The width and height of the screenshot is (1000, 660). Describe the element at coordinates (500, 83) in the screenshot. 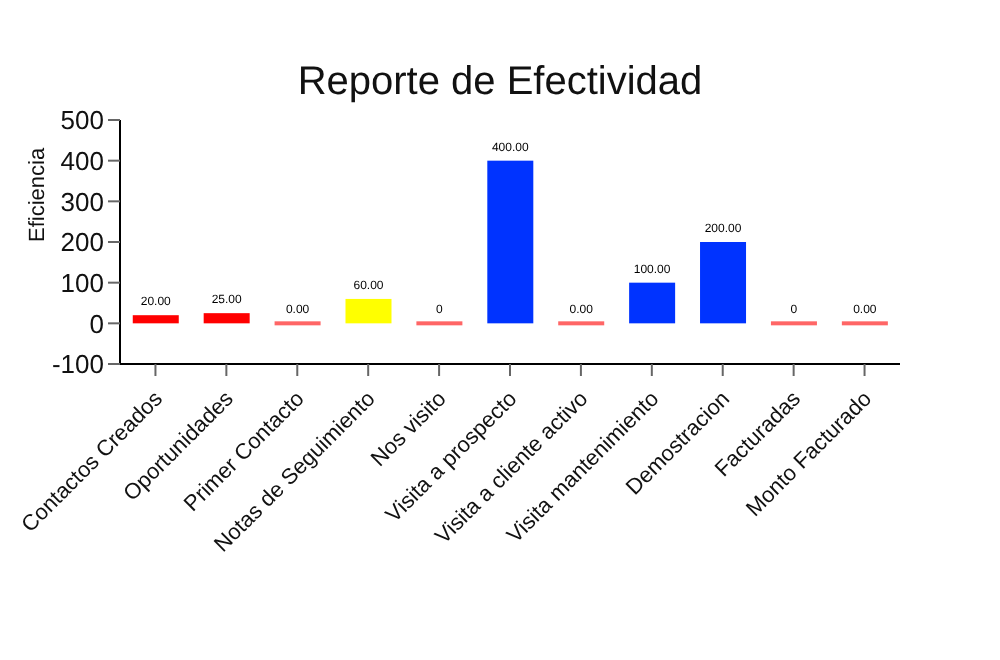

I see `chart-title: Reporte de Efectividad` at that location.